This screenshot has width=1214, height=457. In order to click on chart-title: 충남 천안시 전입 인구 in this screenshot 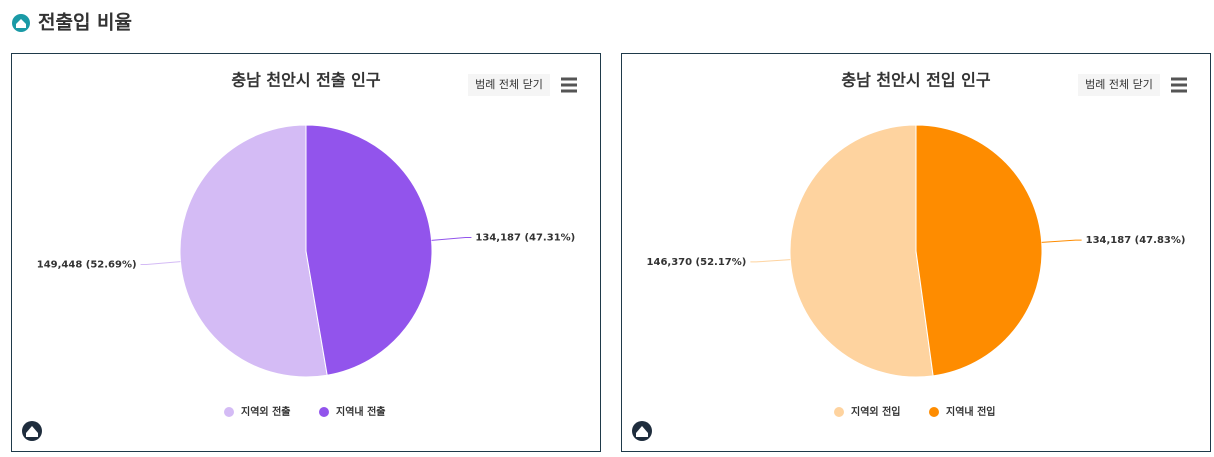, I will do `click(915, 80)`.